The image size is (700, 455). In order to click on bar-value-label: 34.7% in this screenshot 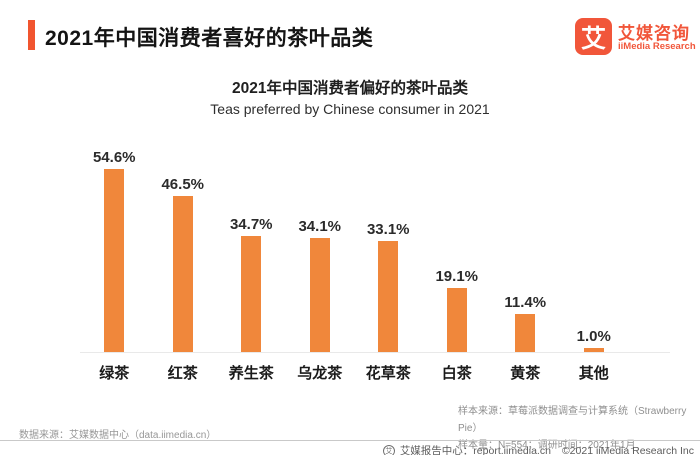, I will do `click(251, 224)`.